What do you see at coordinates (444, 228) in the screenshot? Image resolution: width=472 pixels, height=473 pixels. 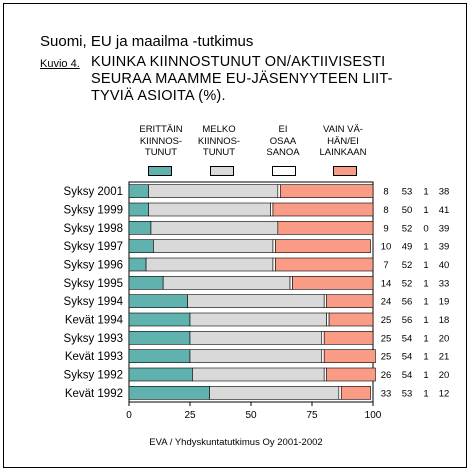 I see `value-label: 39` at bounding box center [444, 228].